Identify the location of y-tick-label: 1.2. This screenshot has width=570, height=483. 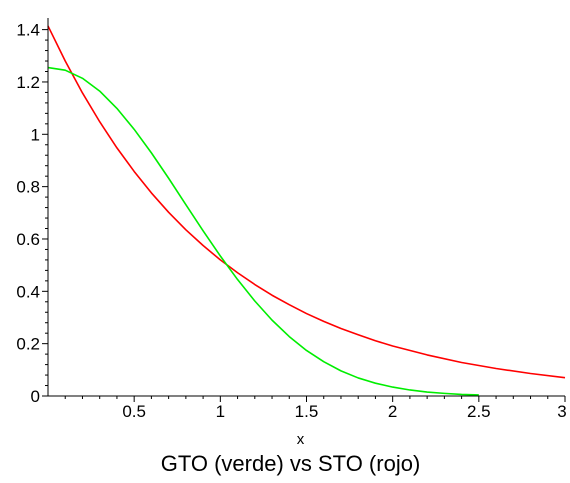
(28, 82).